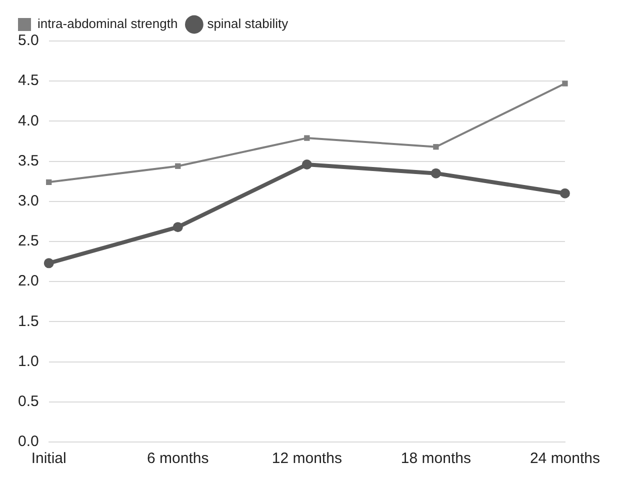 This screenshot has height=485, width=617. I want to click on y-tick-label: 3.0, so click(28, 201).